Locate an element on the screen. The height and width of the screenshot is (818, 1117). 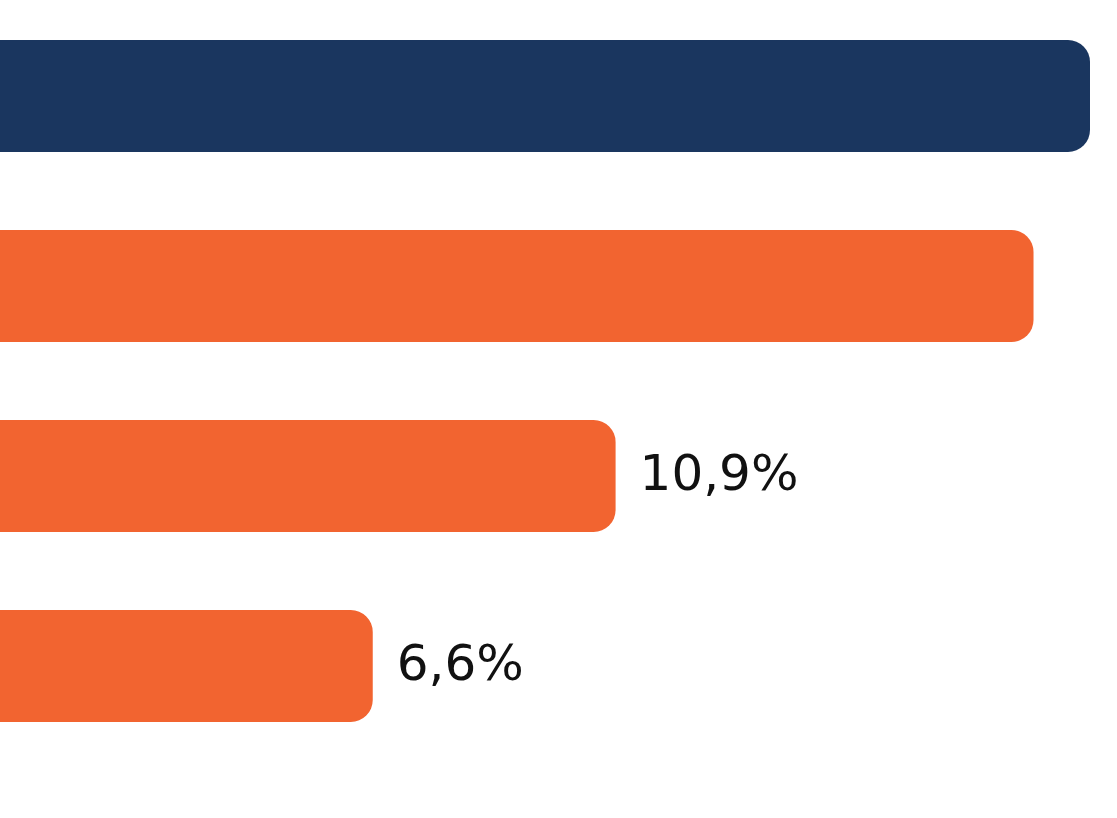
data-label: 10,9% is located at coordinates (719, 472).